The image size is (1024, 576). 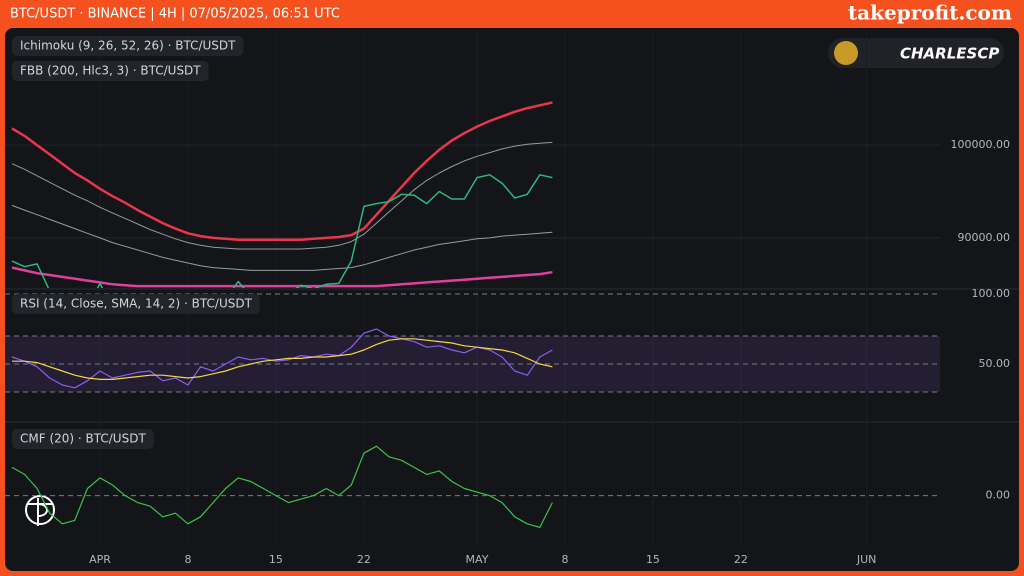 I want to click on logo-mark, so click(x=40, y=512).